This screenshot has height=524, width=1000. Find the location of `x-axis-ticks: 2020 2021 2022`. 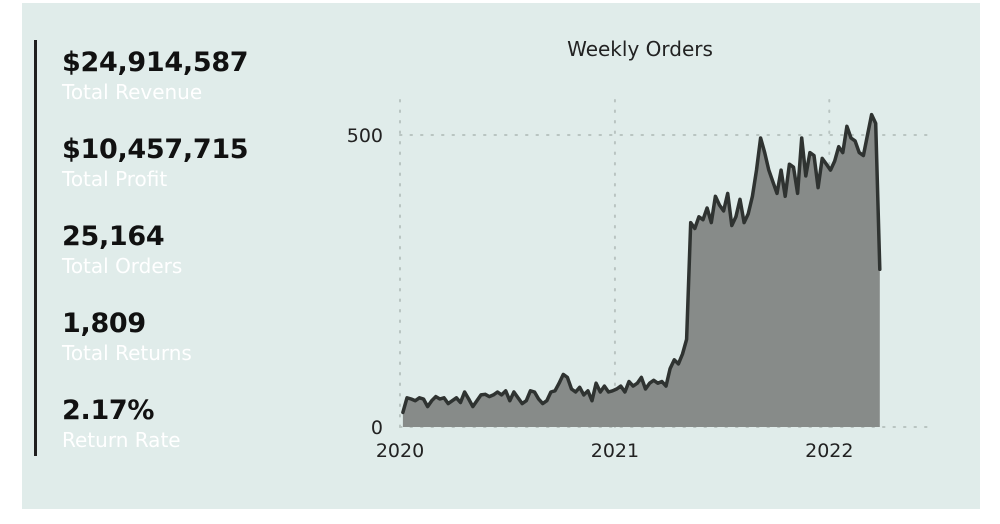

x-axis-ticks: 2020 2021 2022 is located at coordinates (615, 451).